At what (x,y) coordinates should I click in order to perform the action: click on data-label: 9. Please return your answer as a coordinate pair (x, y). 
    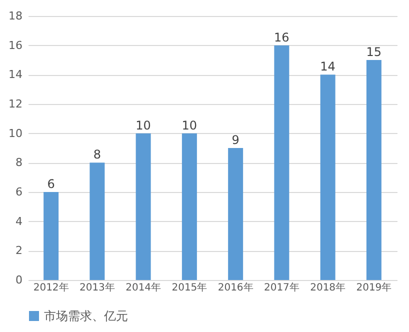
    Looking at the image, I should click on (236, 140).